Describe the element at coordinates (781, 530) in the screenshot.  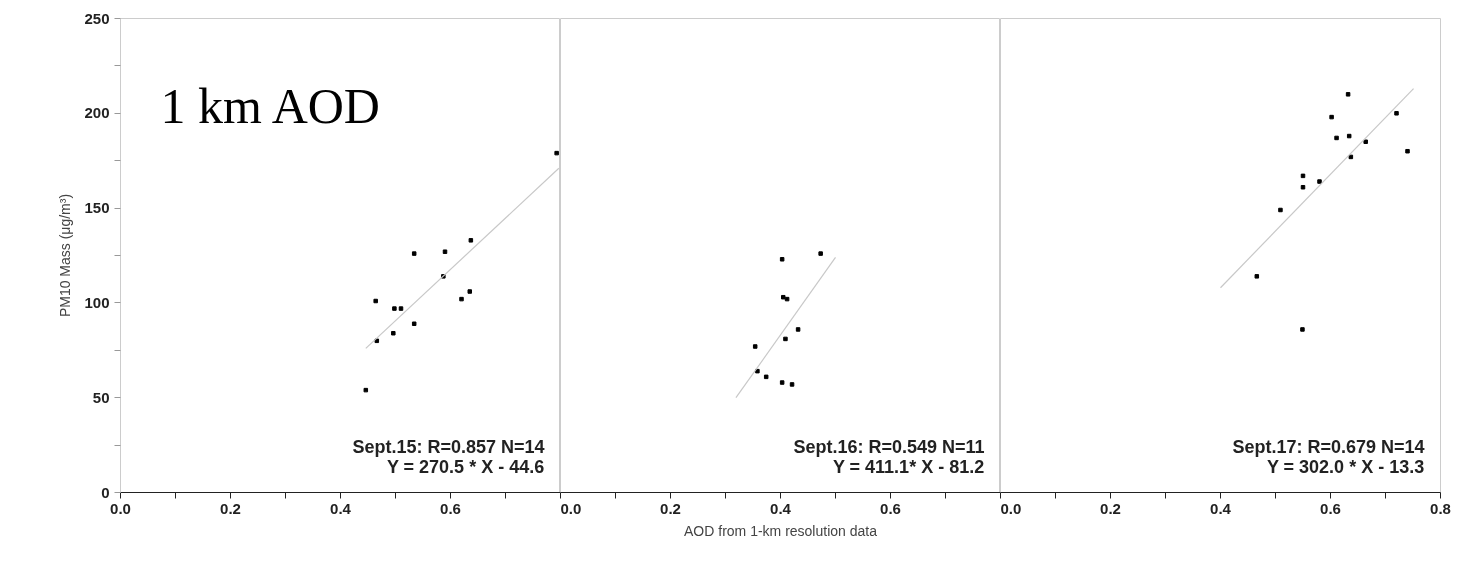
I see `x-axis-title: AOD from 1-km resolution data` at that location.